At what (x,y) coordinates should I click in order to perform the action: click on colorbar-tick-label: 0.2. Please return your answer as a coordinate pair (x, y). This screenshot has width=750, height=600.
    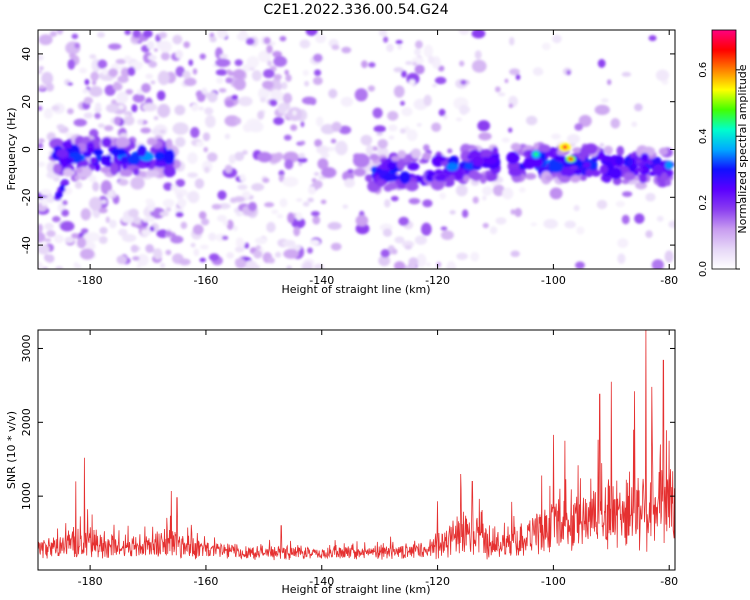
    Looking at the image, I should click on (703, 203).